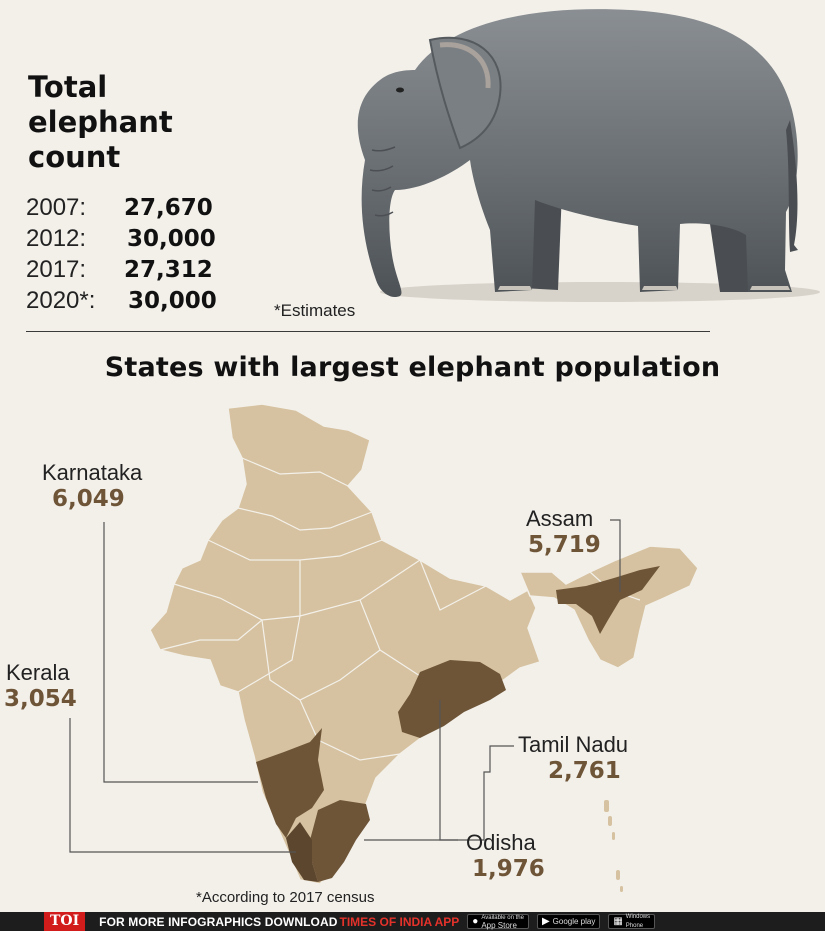 The width and height of the screenshot is (825, 931). Describe the element at coordinates (501, 842) in the screenshot. I see `odisha-label: Odisha` at that location.